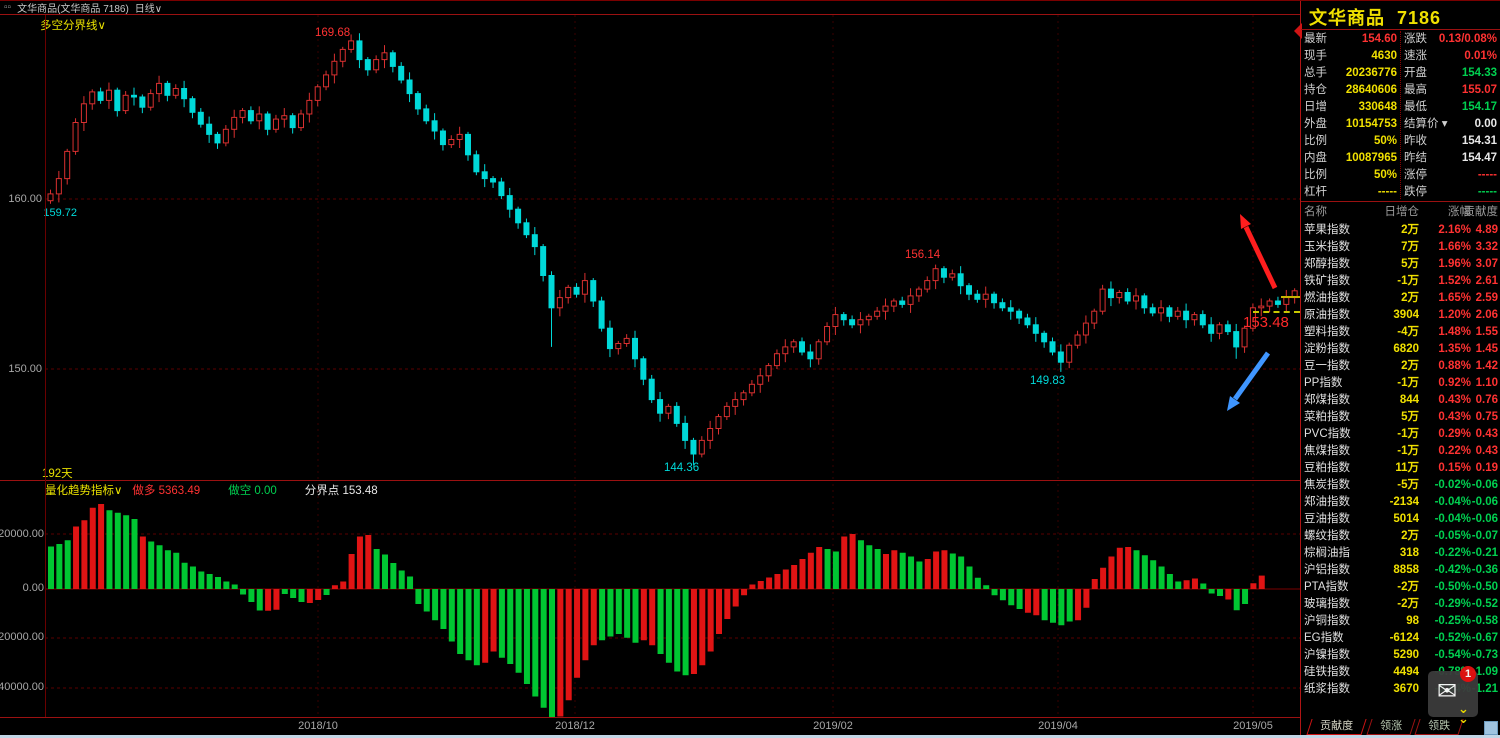 This screenshot has height=738, width=1500. Describe the element at coordinates (1400, 383) in the screenshot. I see `table-row: PP指数 -1万 0.92% 1.10` at that location.